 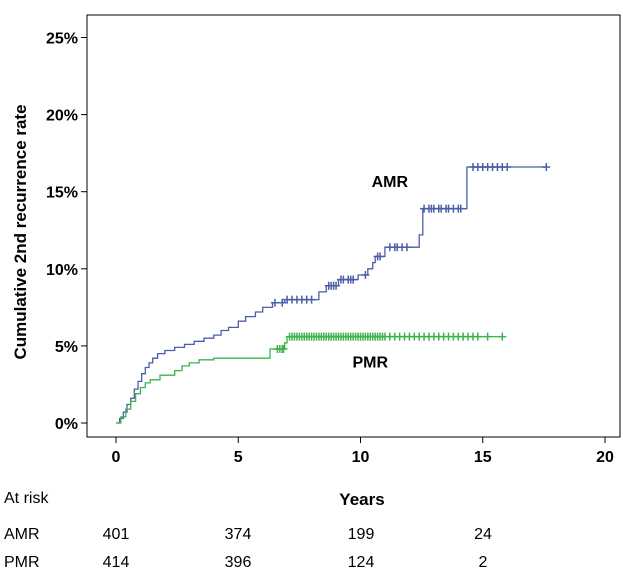 What do you see at coordinates (62, 270) in the screenshot?
I see `y-tick-label: 10%` at bounding box center [62, 270].